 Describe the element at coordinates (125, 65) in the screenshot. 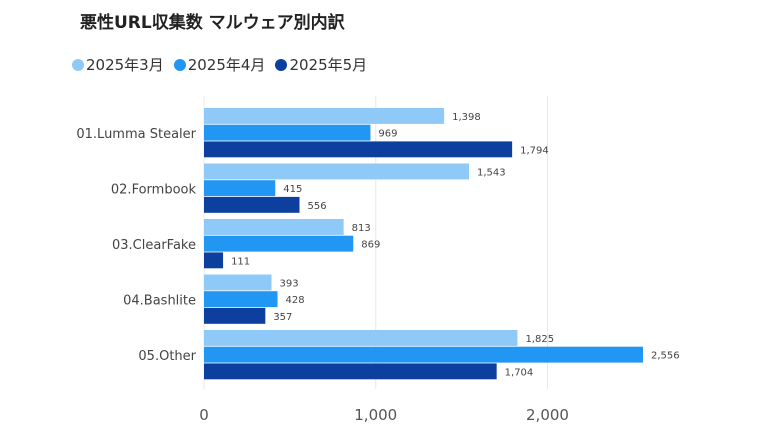

I see `legend-label-march: 2025年3月` at that location.